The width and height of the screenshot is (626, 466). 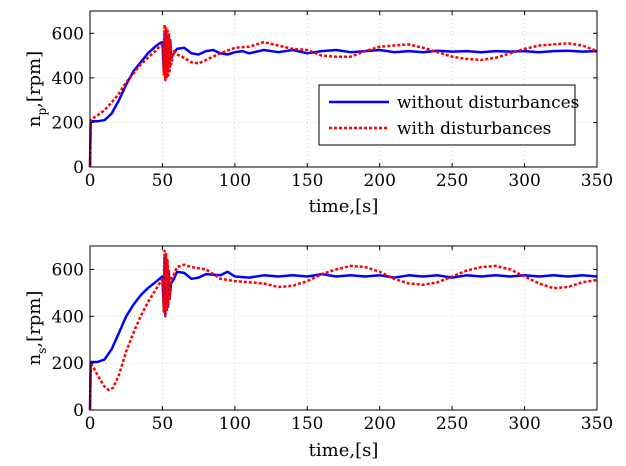 I want to click on legend: without disturbances with disturbances, so click(x=448, y=115).